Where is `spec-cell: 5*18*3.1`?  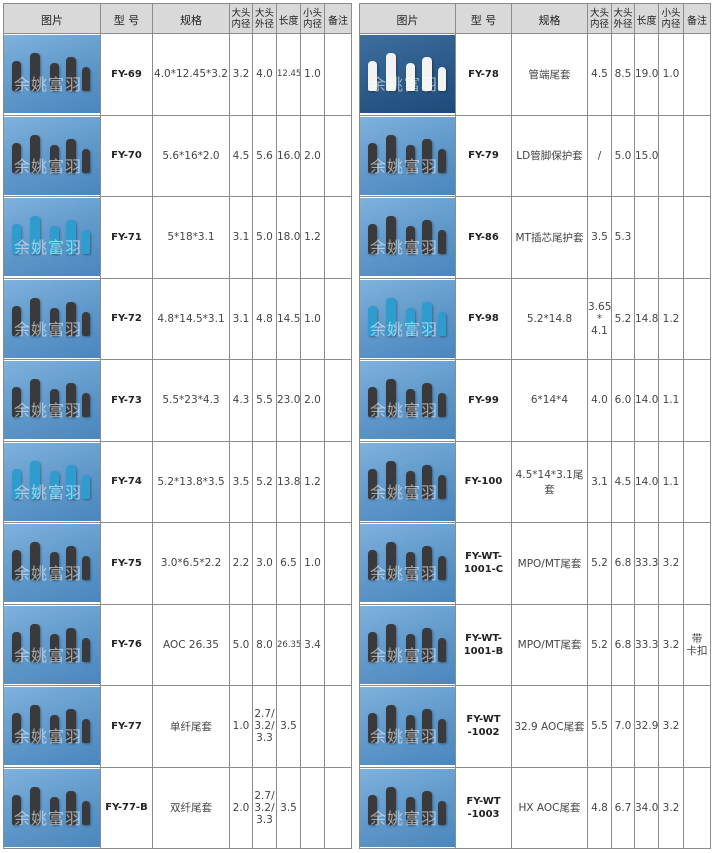
spec-cell: 5*18*3.1 is located at coordinates (191, 237).